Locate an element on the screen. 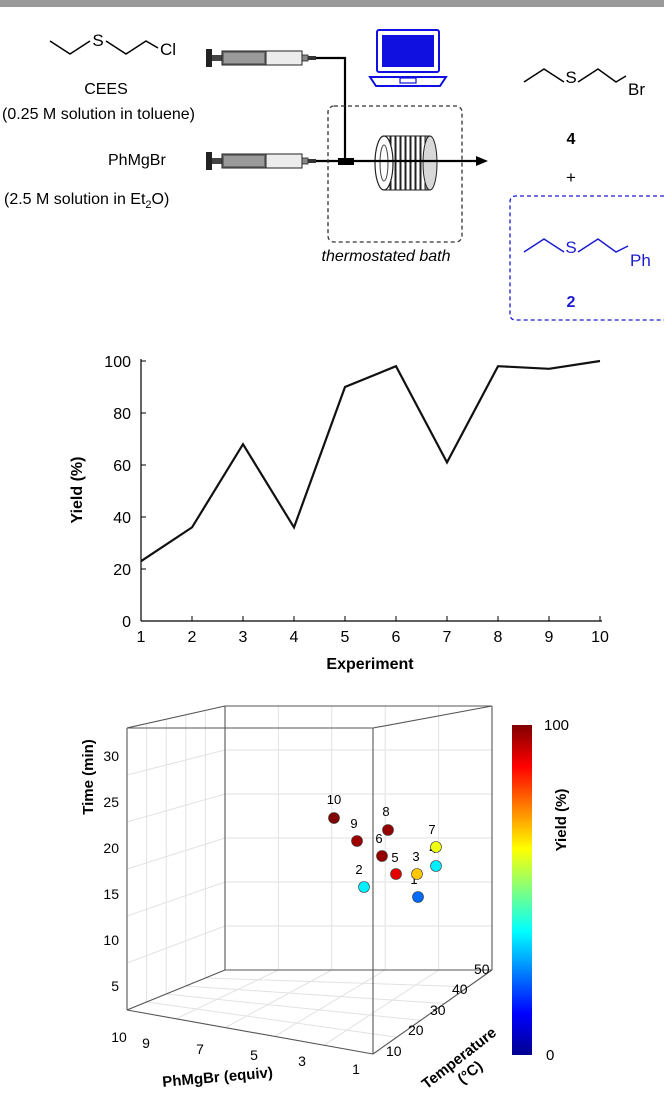 This screenshot has height=1097, width=664. x-tick-label: 6 is located at coordinates (396, 637).